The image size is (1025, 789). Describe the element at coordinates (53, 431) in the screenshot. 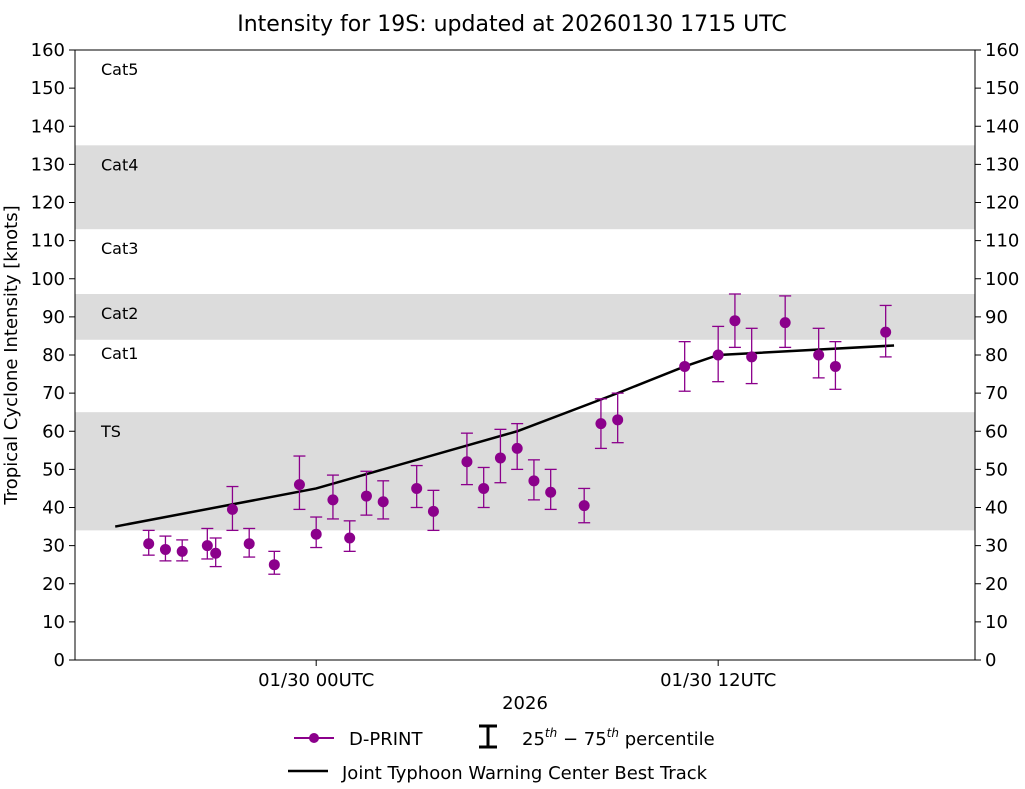

I see `y-tick-label-left: 60` at that location.